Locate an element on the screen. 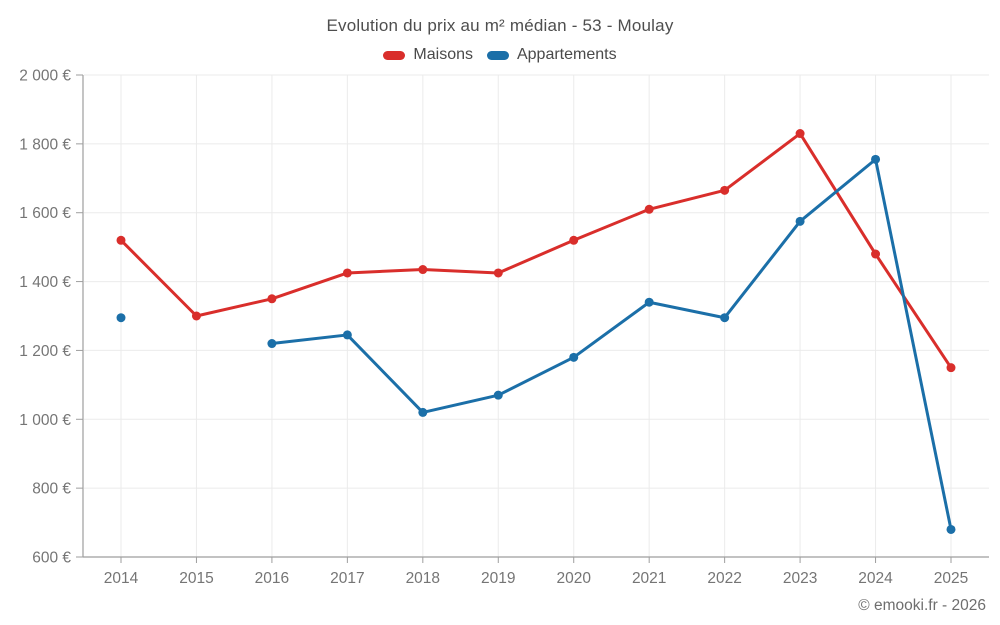  appartements-point-2025 is located at coordinates (951, 529).